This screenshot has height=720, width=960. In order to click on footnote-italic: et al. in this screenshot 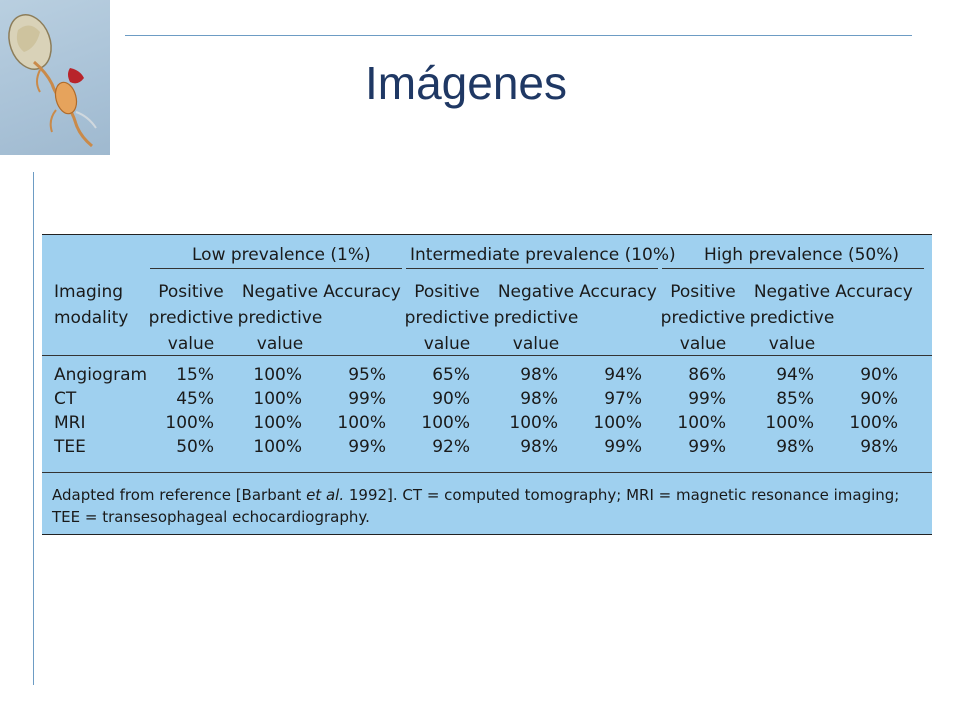, I will do `click(325, 495)`.